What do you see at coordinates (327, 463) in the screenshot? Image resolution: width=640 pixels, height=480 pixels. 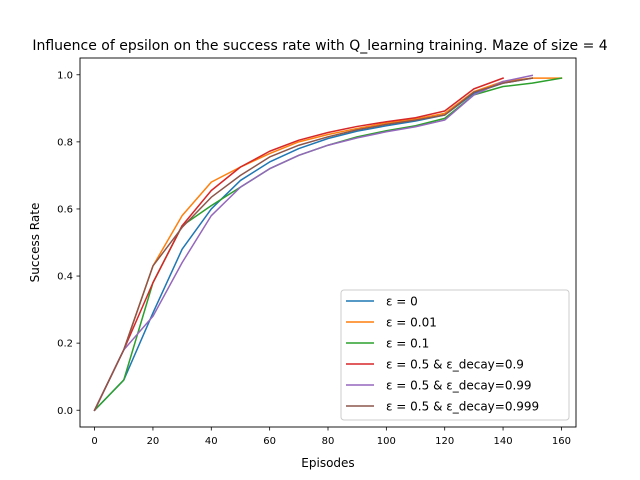 I see `x-axis-label: Episodes` at bounding box center [327, 463].